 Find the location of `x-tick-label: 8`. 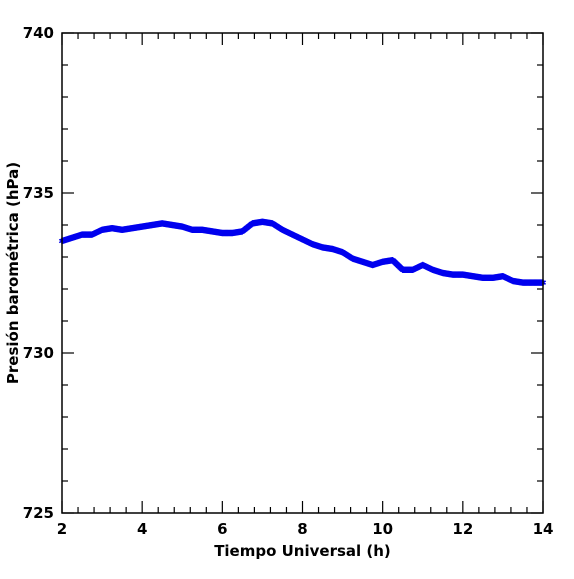

x-tick-label: 8 is located at coordinates (302, 529).